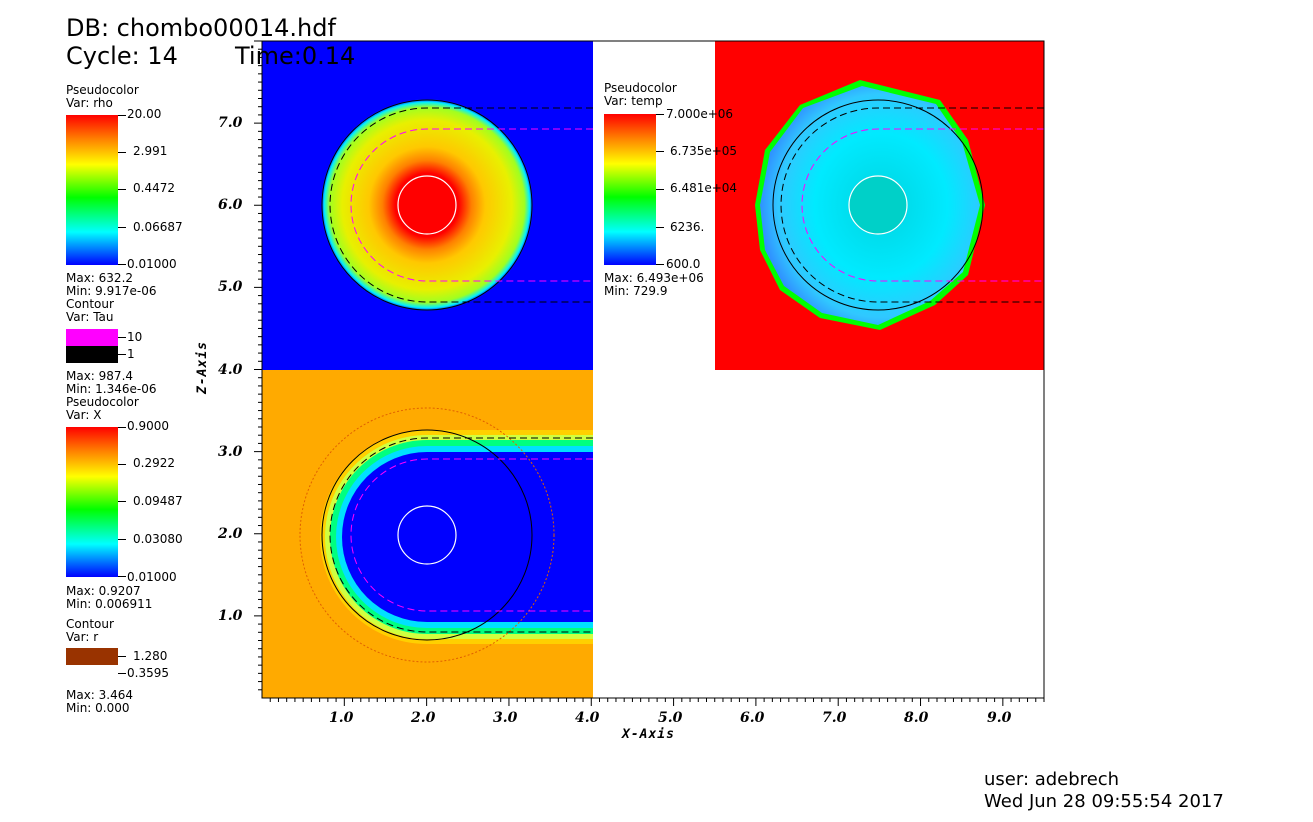  What do you see at coordinates (135, 337) in the screenshot?
I see `legend-tau-level: 10` at bounding box center [135, 337].